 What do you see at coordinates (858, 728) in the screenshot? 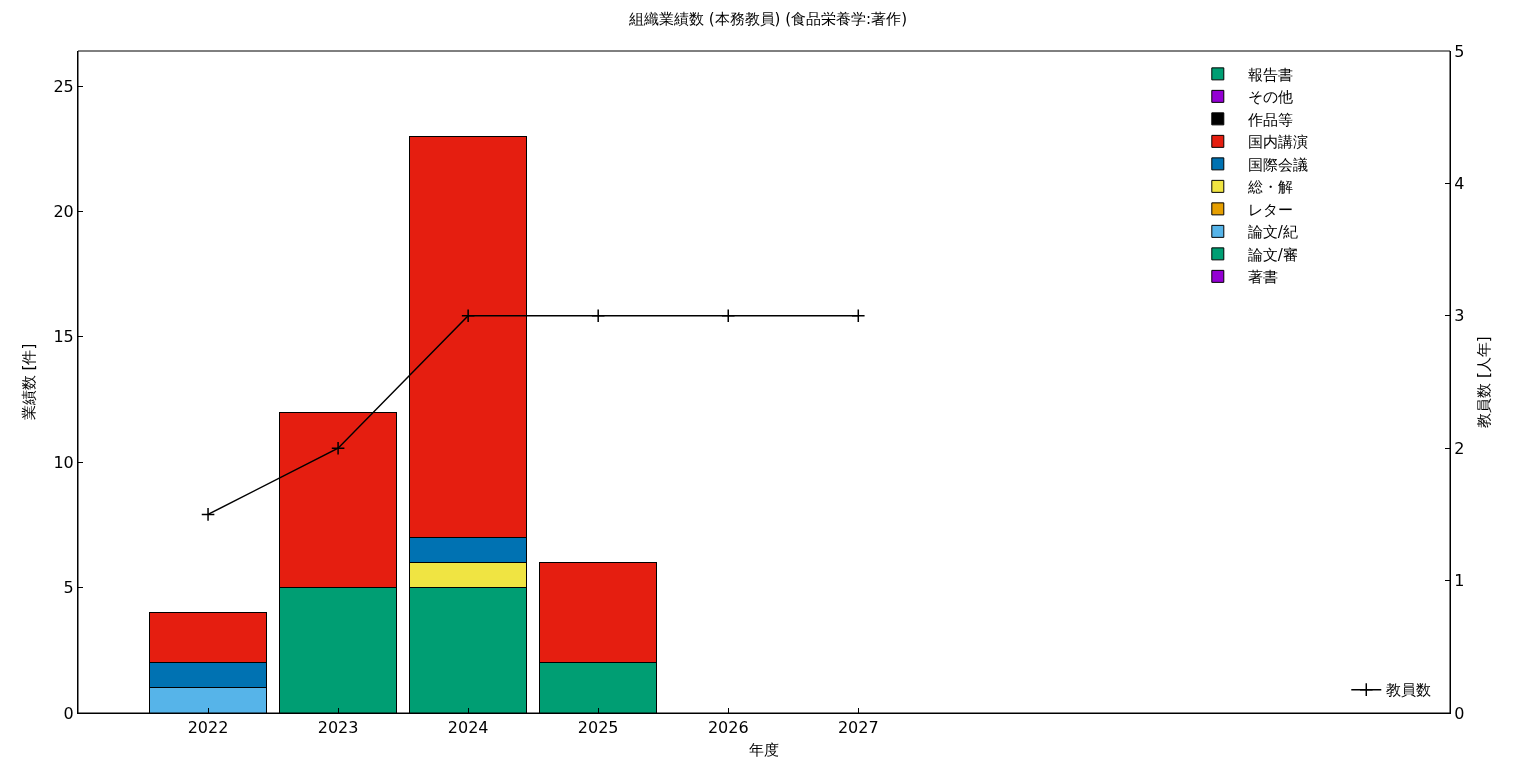
I see `x-tick-label: 2027` at bounding box center [858, 728].